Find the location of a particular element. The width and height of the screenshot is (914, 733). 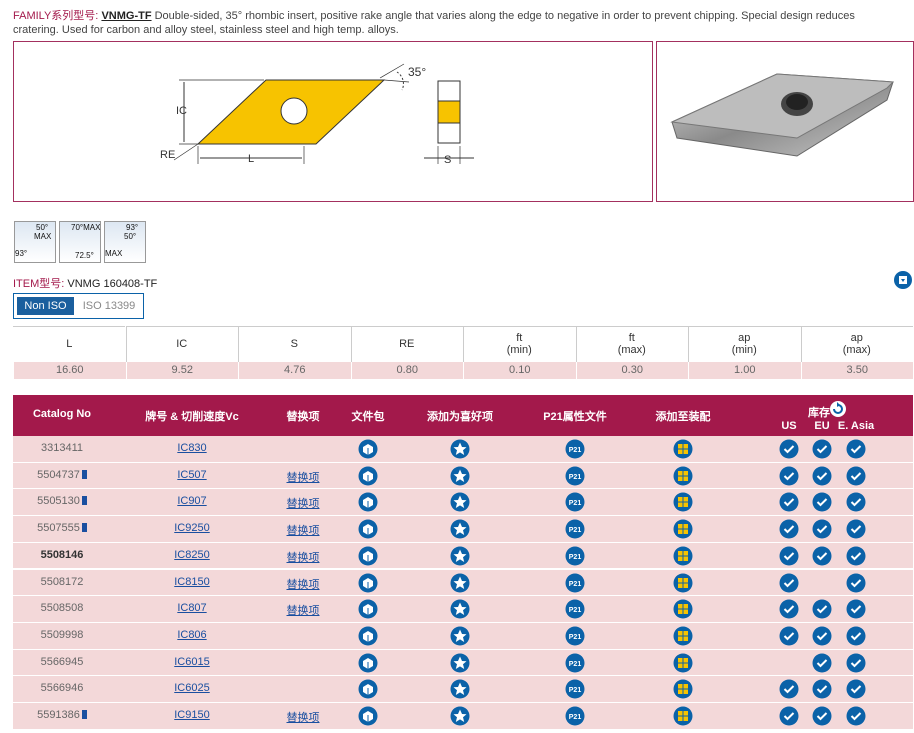

p21-text: P21 is located at coordinates (575, 477).